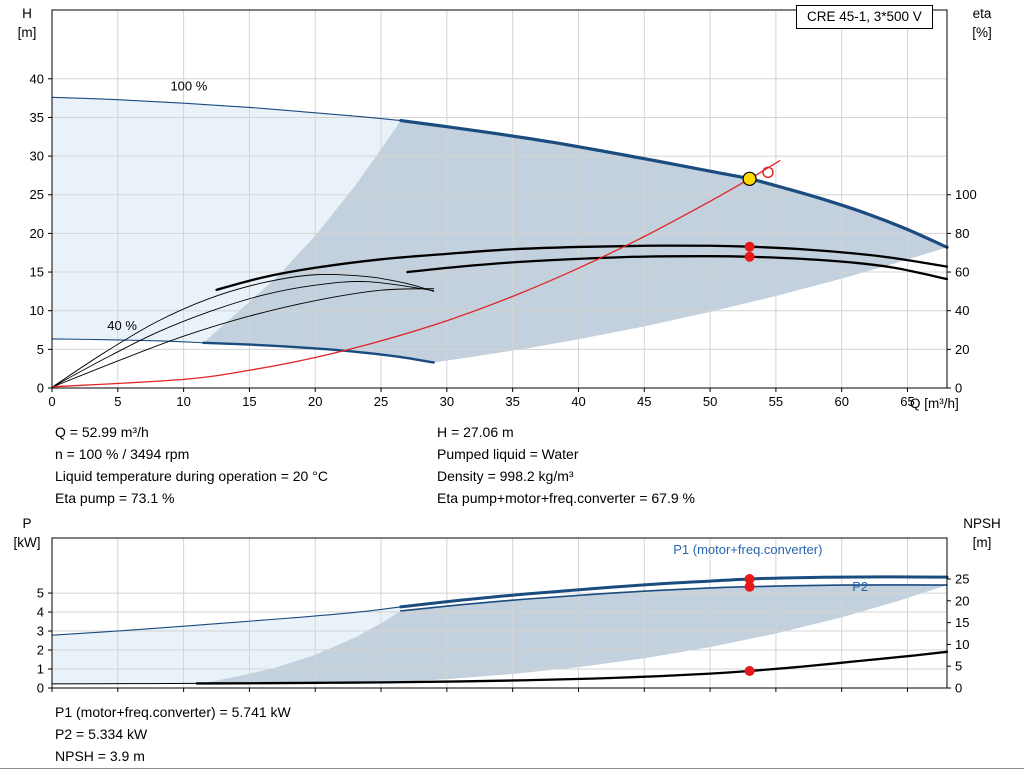  I want to click on power-envelope, so click(575, 634).